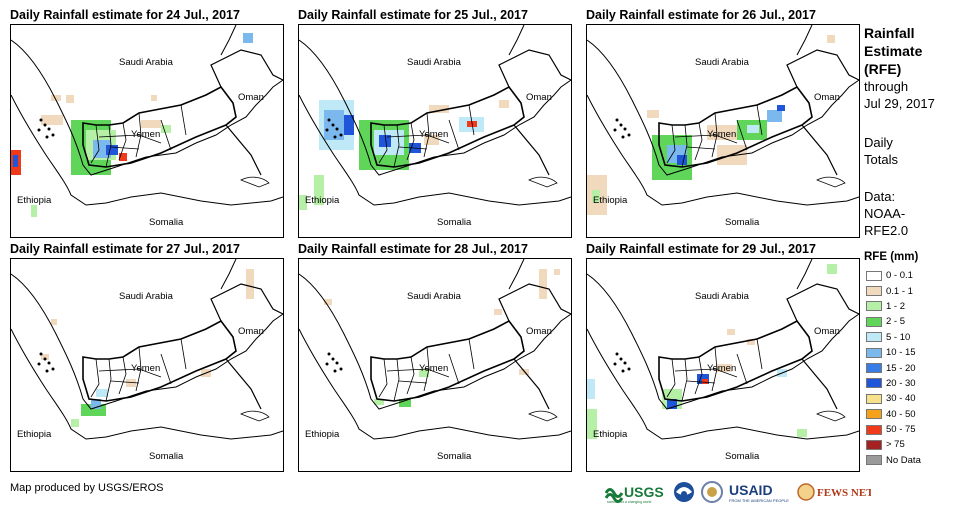 Image resolution: width=967 pixels, height=511 pixels. I want to click on legend-item: 20 - 30, so click(893, 383).